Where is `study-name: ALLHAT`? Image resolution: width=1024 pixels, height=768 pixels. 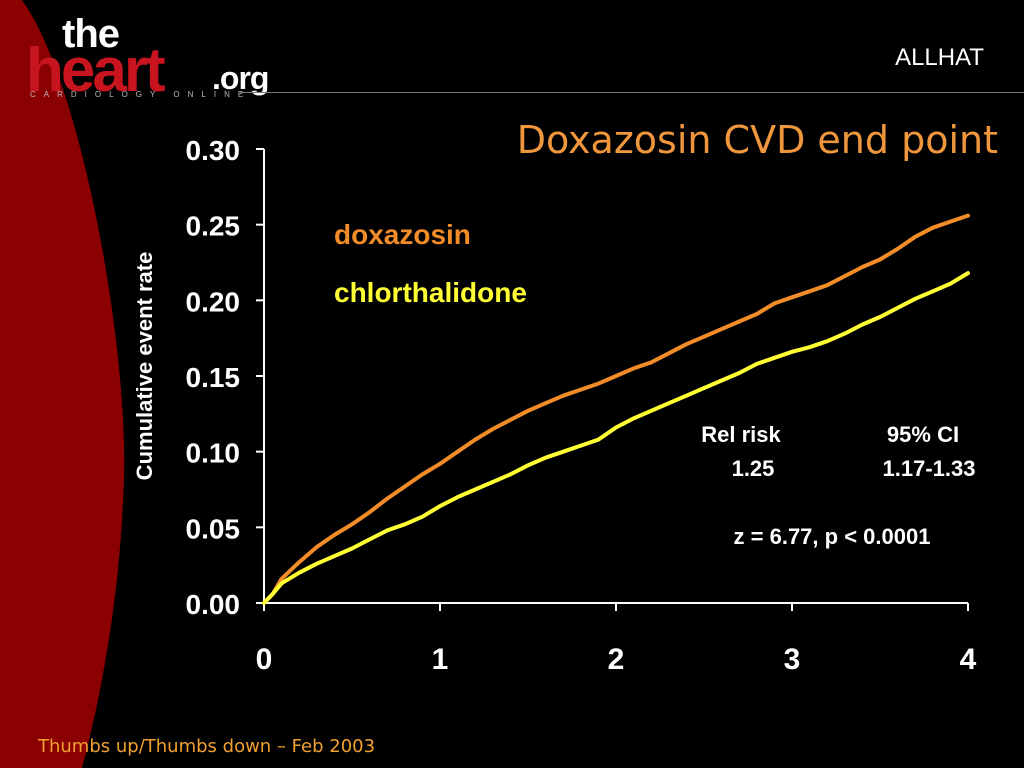
study-name: ALLHAT is located at coordinates (939, 57).